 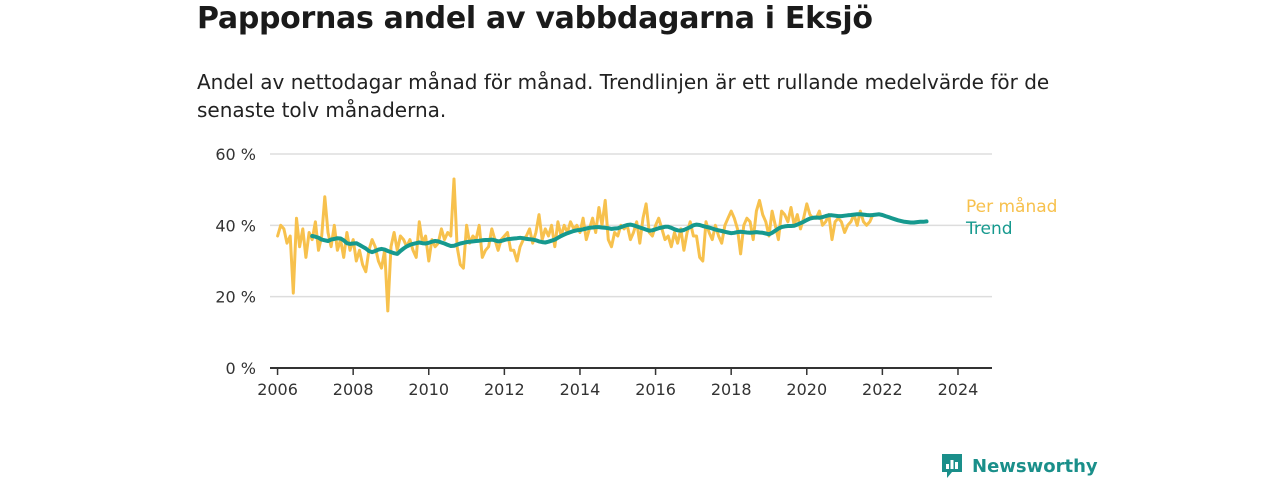 What do you see at coordinates (580, 389) in the screenshot?
I see `x-tick-label: 2014` at bounding box center [580, 389].